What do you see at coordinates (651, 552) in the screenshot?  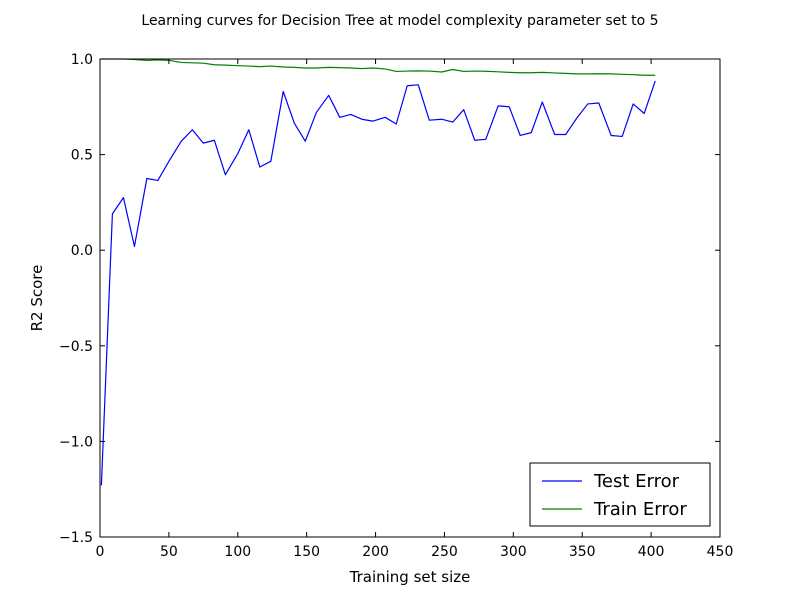 I see `x-tick-label: 400` at bounding box center [651, 552].